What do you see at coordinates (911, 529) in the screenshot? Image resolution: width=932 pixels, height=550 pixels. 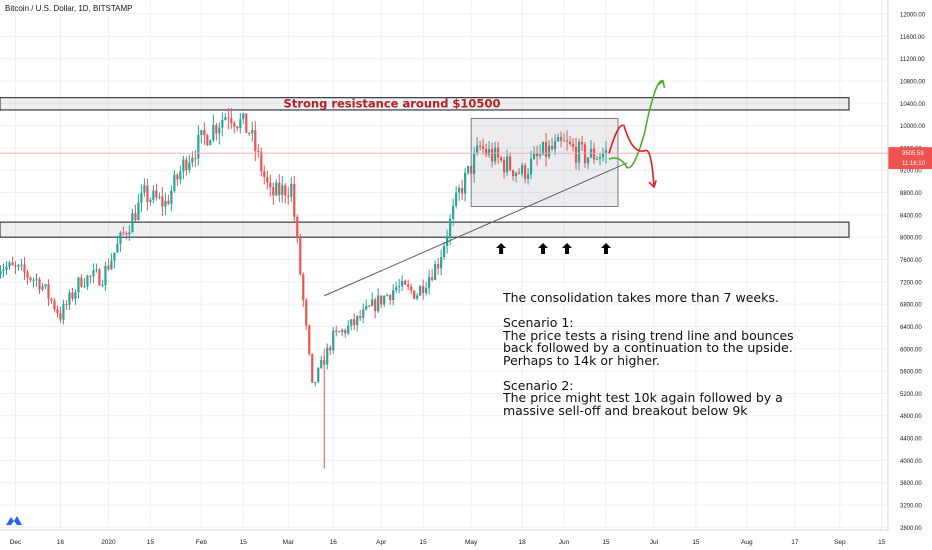 I see `price-tick-label: 2800.00` at bounding box center [911, 529].